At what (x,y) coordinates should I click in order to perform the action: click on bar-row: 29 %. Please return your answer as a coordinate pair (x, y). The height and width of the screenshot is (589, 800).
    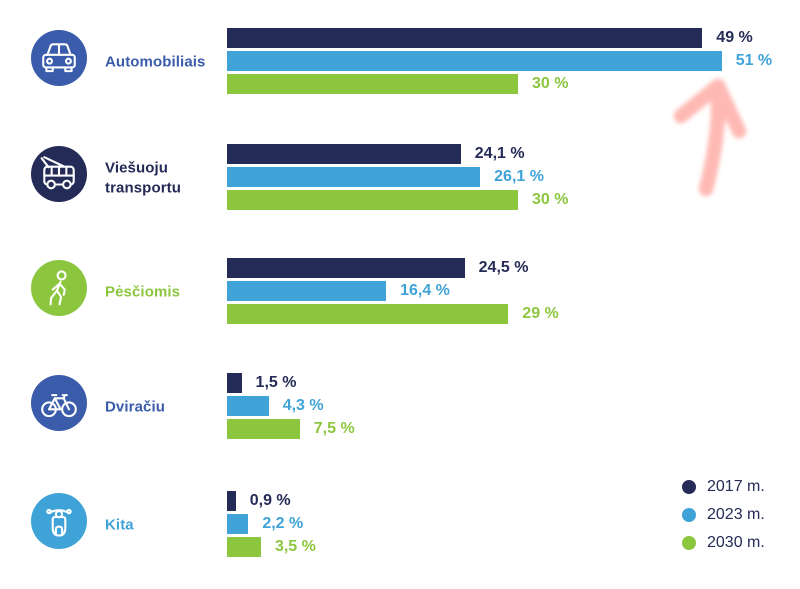
    Looking at the image, I should click on (393, 314).